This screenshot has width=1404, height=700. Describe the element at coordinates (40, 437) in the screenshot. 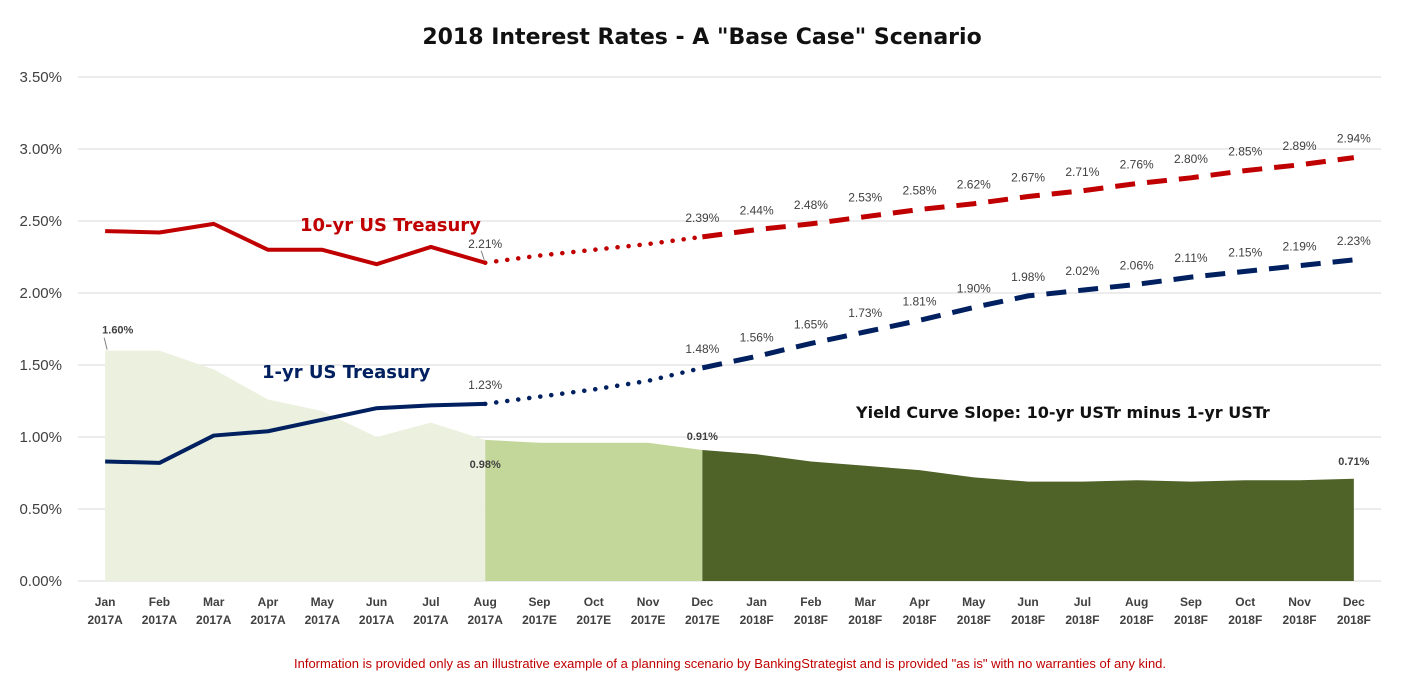

I see `y-tick-label: 1.00%` at that location.